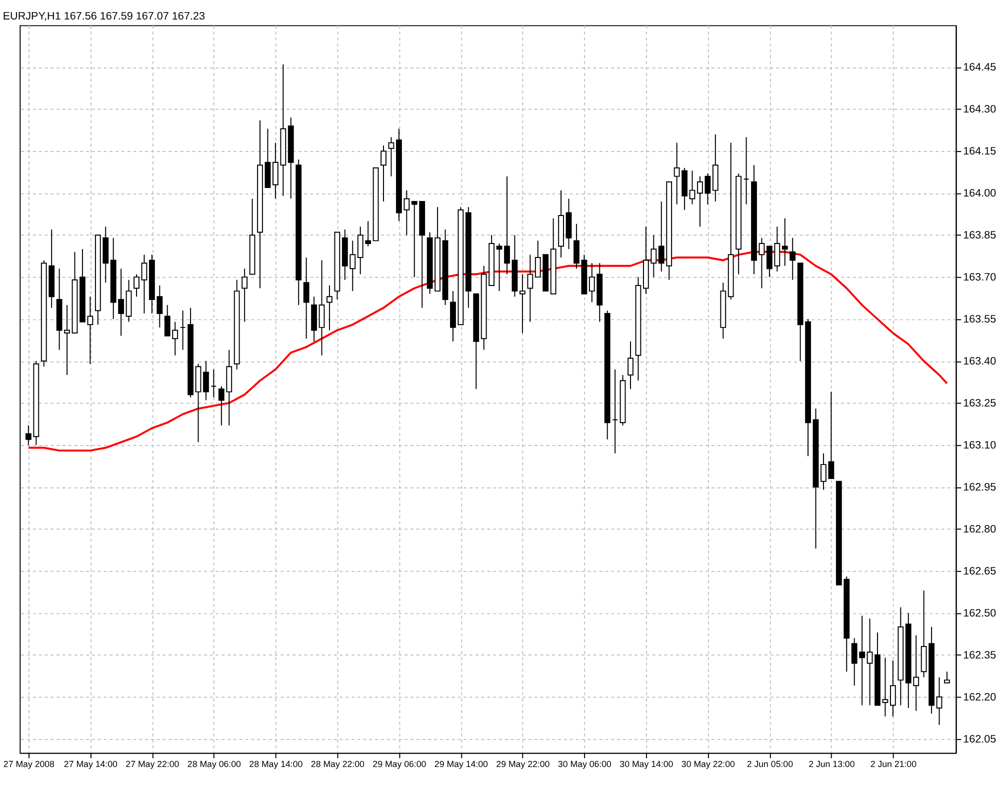  Describe the element at coordinates (461, 764) in the screenshot. I see `x-tick-label: 29 May 14:00` at that location.